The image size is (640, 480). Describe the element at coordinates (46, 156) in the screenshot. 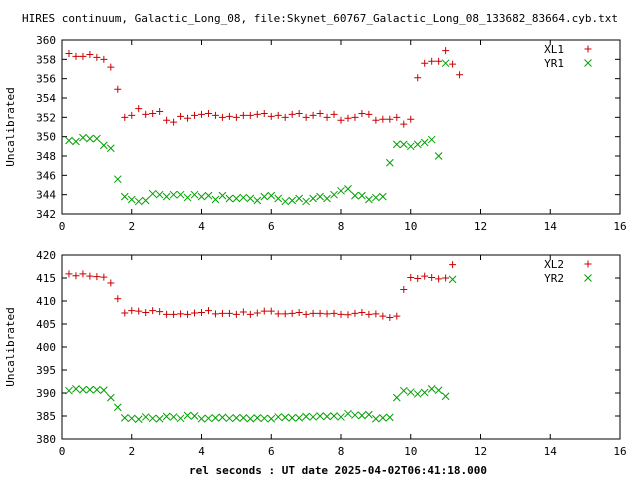

I see `y-tick-label: 348` at that location.